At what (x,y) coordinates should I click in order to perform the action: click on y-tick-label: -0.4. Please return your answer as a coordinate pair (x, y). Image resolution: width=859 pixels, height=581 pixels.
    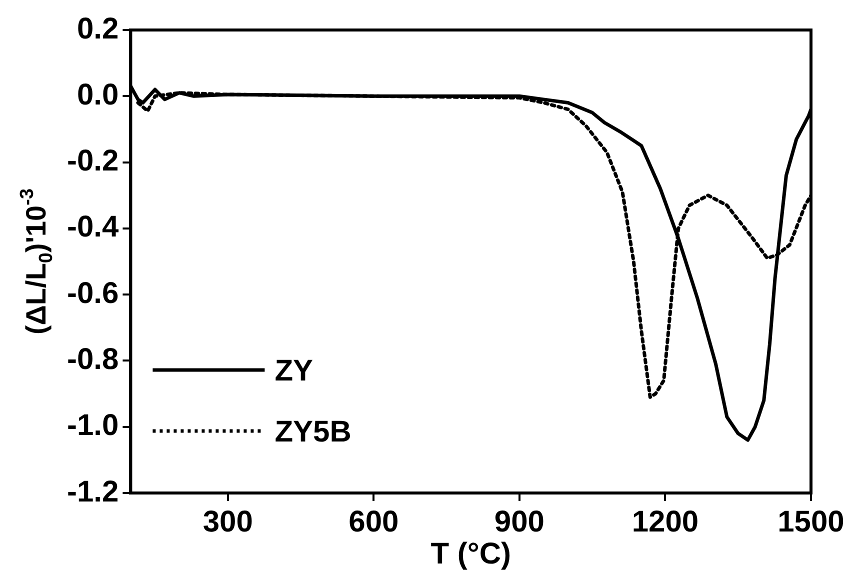
    Looking at the image, I should click on (92, 227).